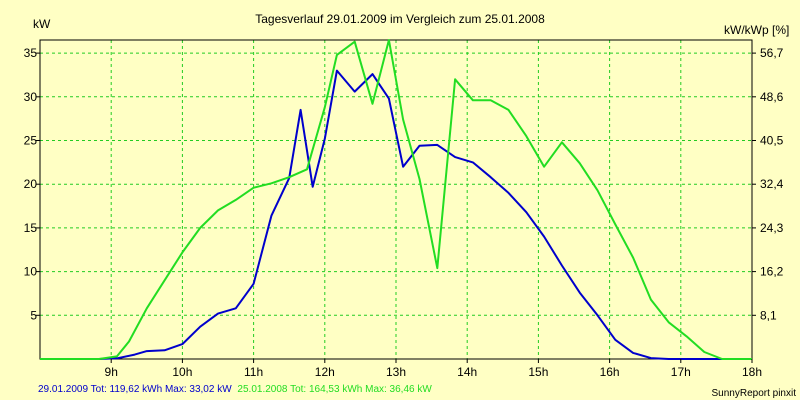 Image resolution: width=800 pixels, height=400 pixels. What do you see at coordinates (253, 372) in the screenshot?
I see `x-tick-label: 11h` at bounding box center [253, 372].